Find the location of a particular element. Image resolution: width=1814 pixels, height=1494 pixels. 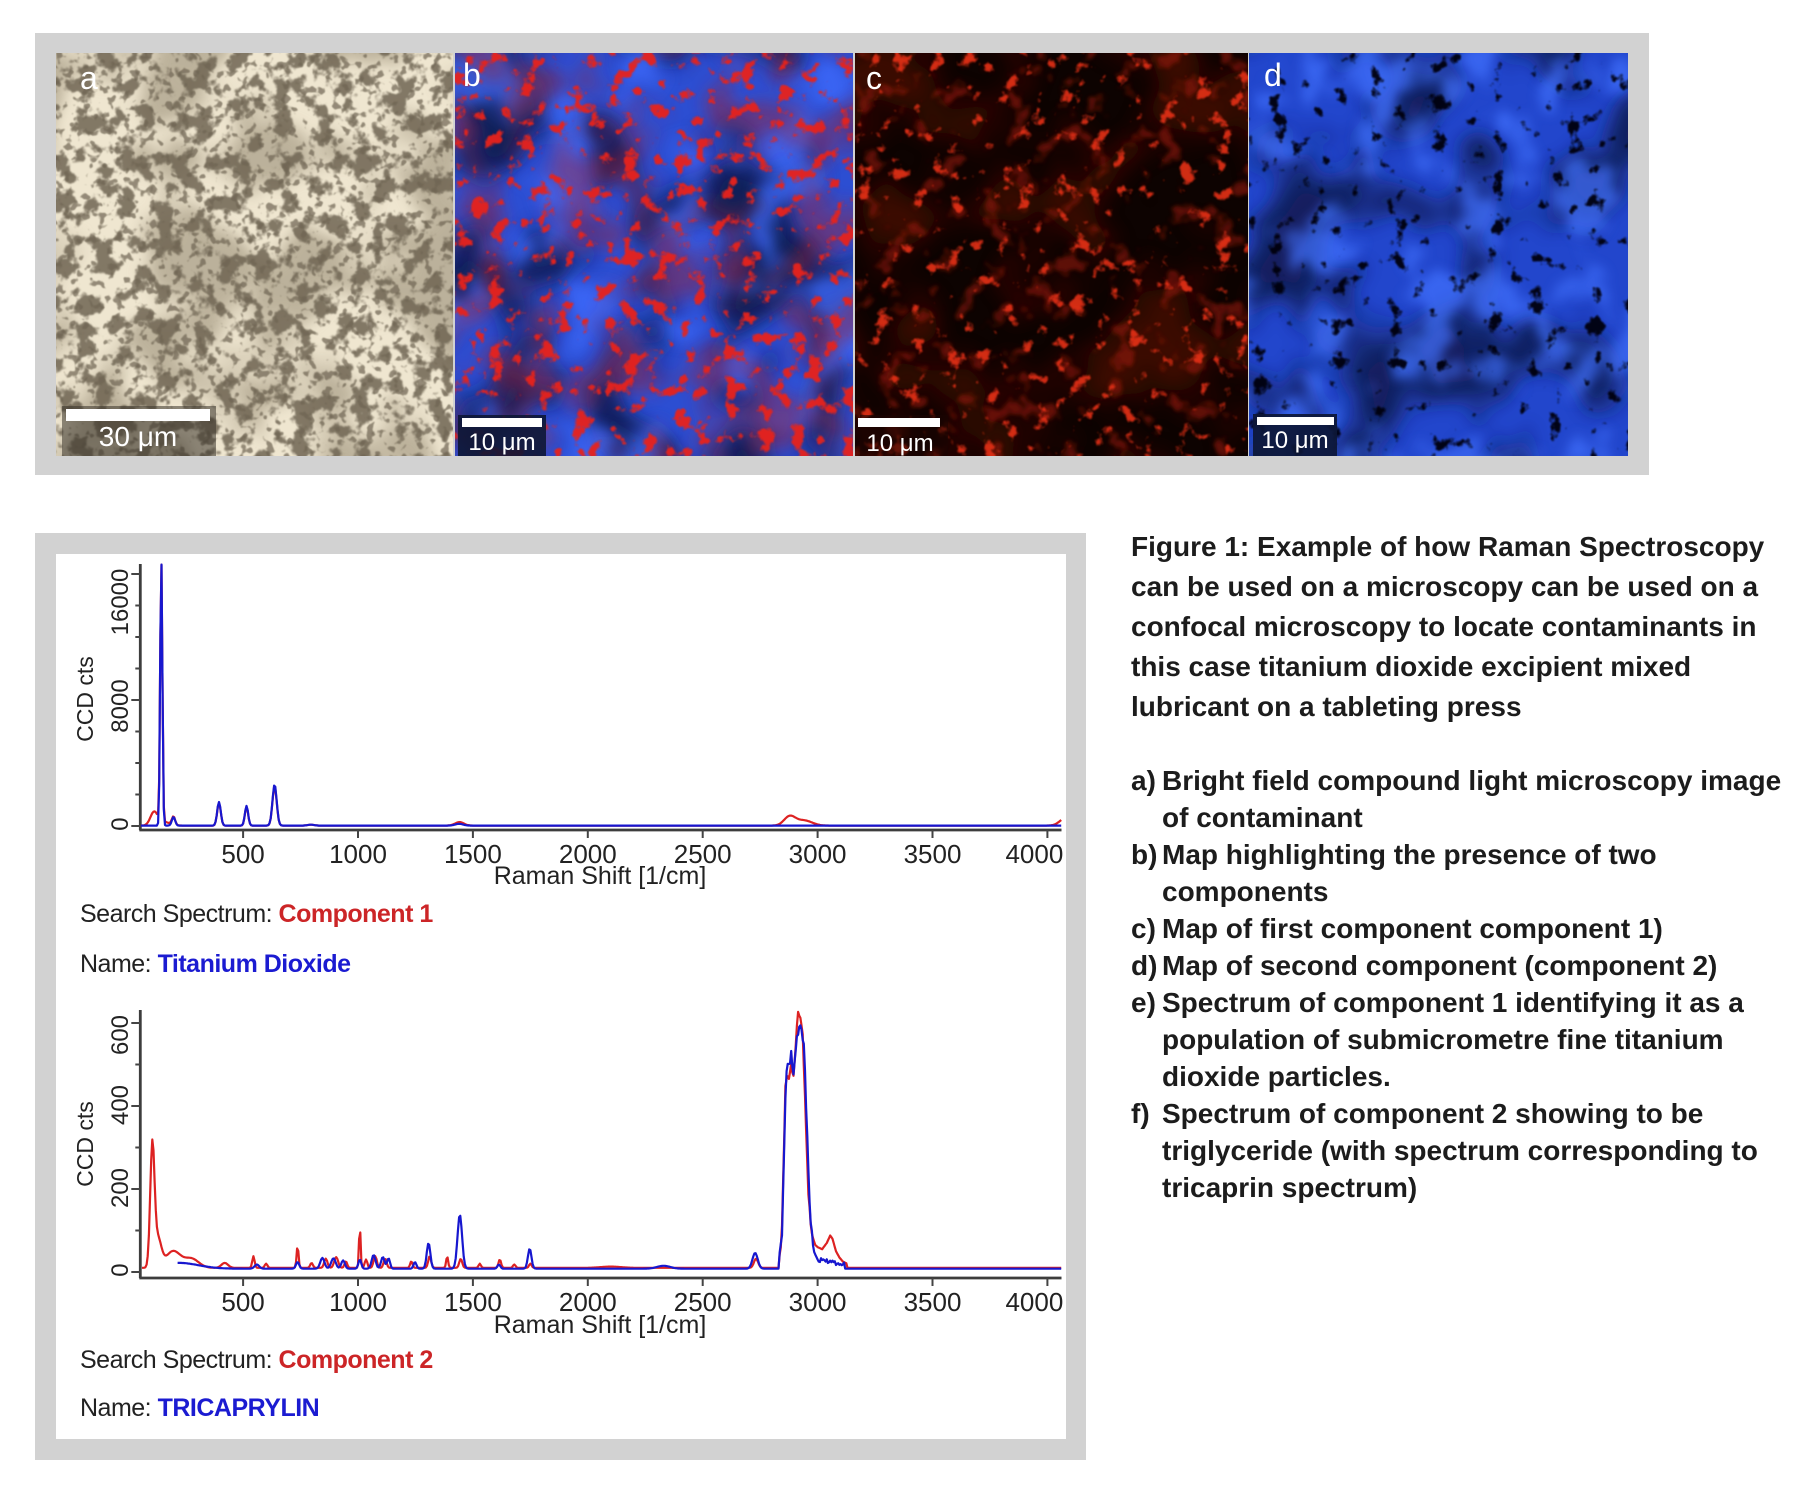

svg-text: 16000 is located at coordinates (120, 602).